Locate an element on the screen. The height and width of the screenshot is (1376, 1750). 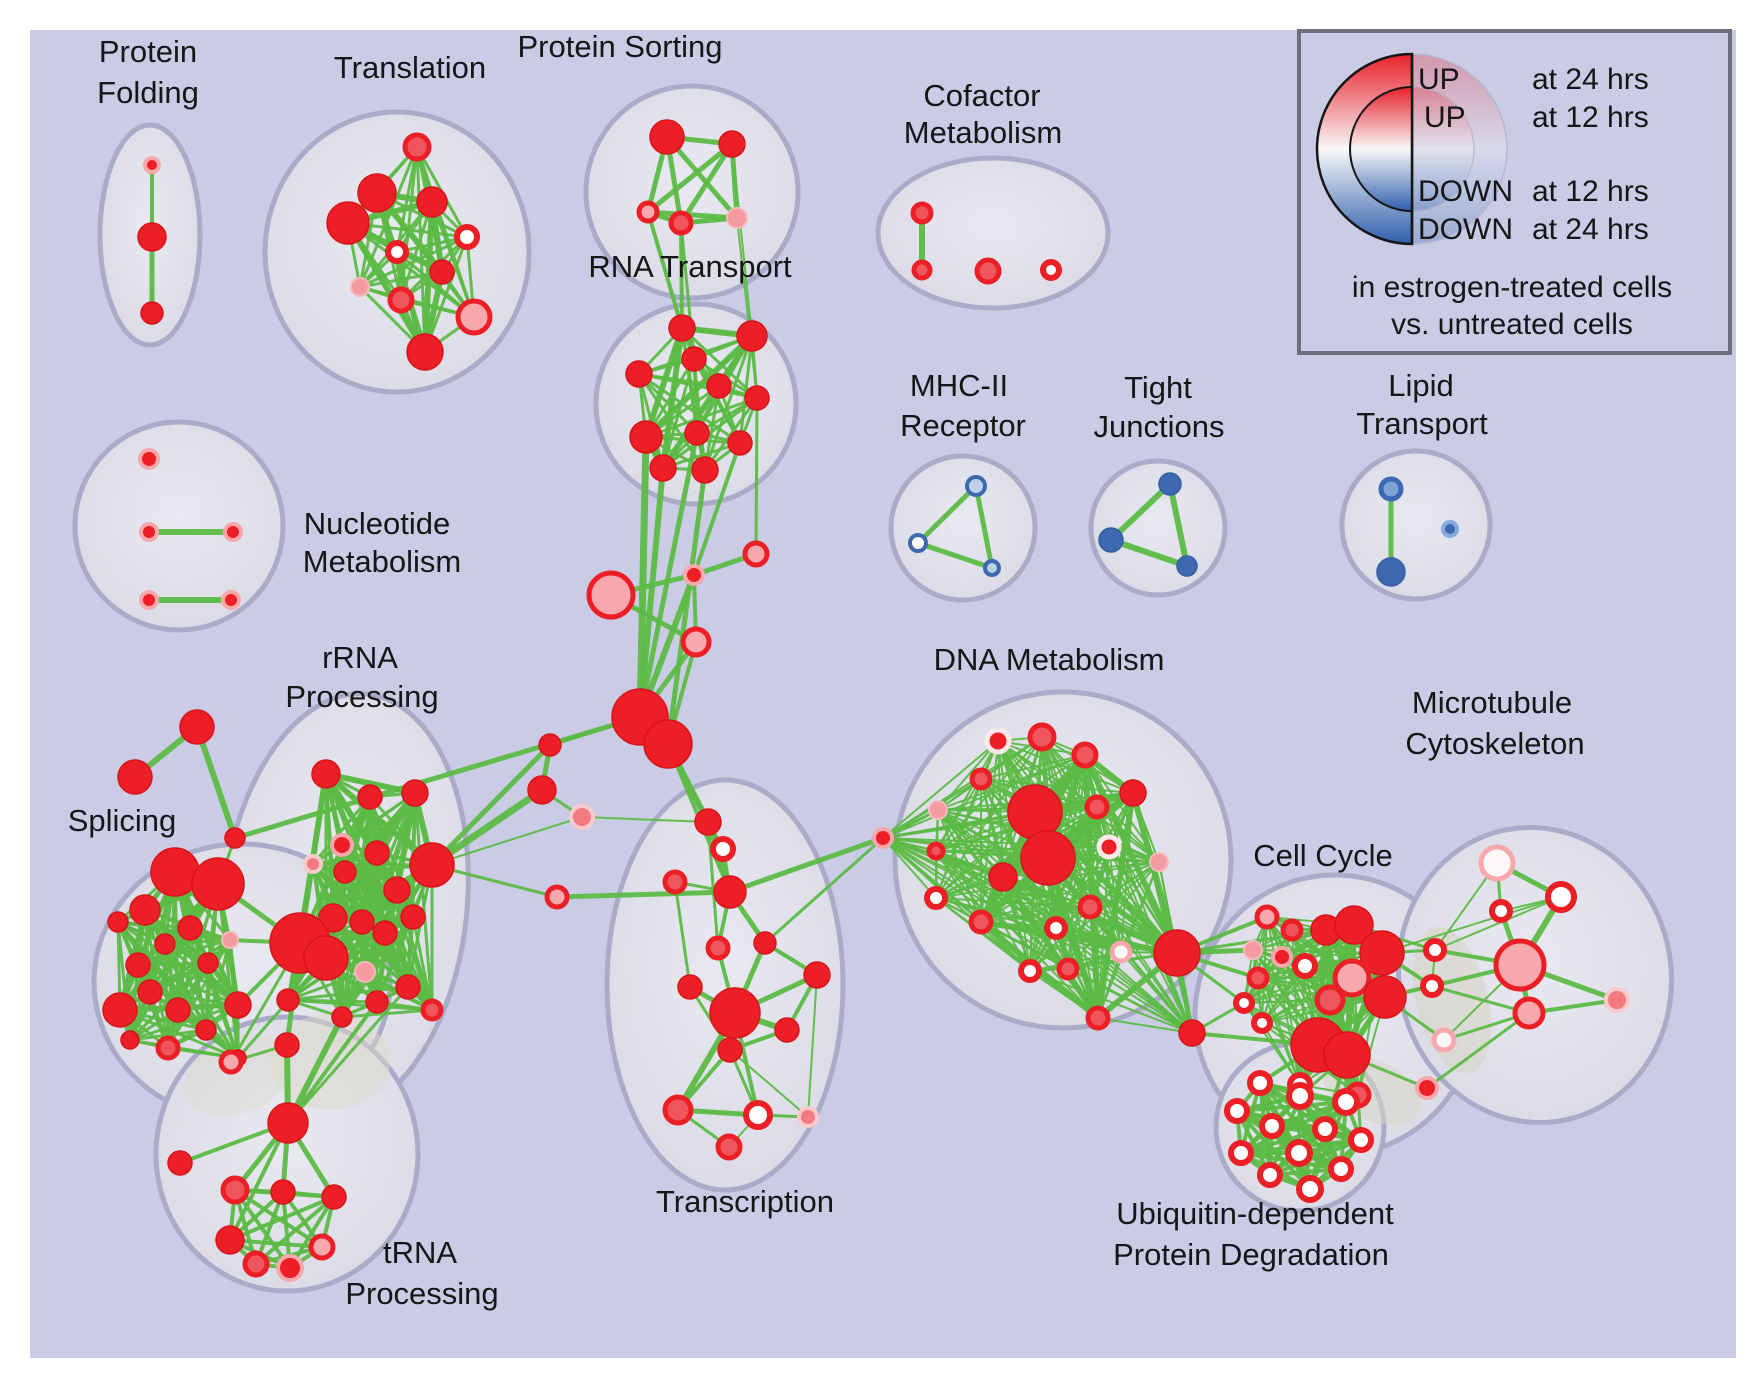
cluster-label-mh: MHC-II is located at coordinates (959, 385).